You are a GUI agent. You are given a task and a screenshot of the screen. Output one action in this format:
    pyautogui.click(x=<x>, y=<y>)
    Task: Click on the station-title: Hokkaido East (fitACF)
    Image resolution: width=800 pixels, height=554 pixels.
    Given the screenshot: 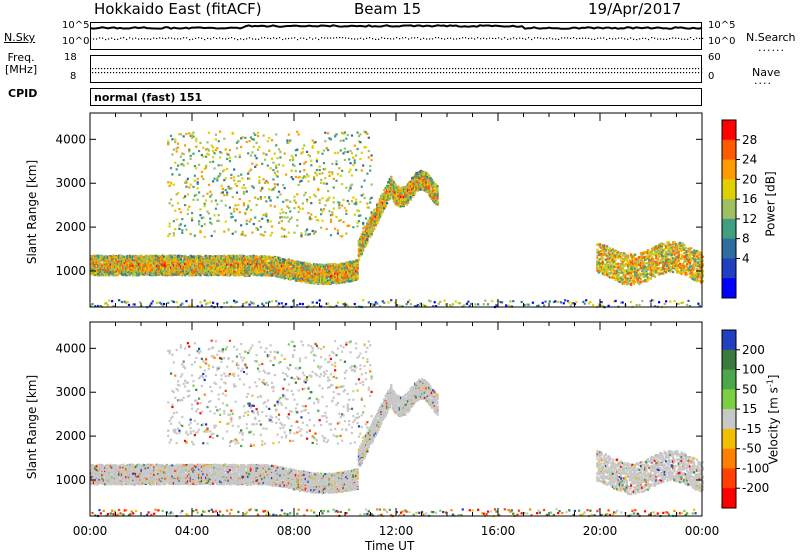 What is the action you would take?
    pyautogui.click(x=178, y=9)
    